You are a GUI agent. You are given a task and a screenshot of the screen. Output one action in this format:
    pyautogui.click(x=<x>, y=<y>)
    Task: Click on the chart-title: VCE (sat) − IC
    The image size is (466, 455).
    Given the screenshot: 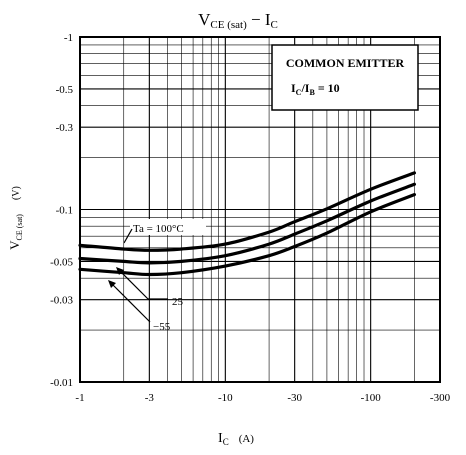 What is the action you would take?
    pyautogui.click(x=238, y=20)
    